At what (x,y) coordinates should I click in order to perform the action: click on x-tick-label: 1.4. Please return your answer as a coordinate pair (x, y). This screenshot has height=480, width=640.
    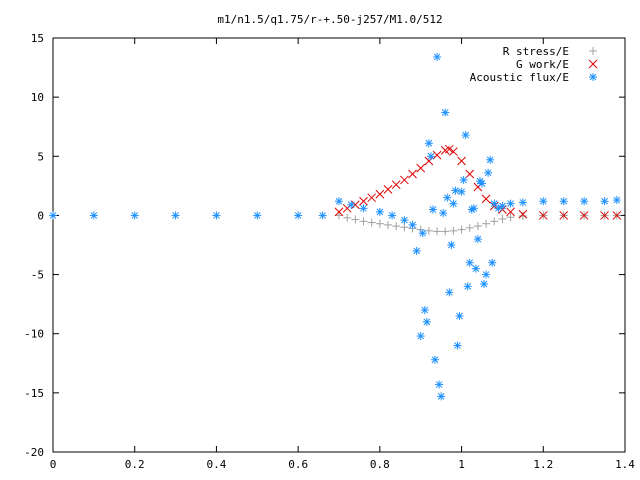
    Looking at the image, I should click on (625, 464).